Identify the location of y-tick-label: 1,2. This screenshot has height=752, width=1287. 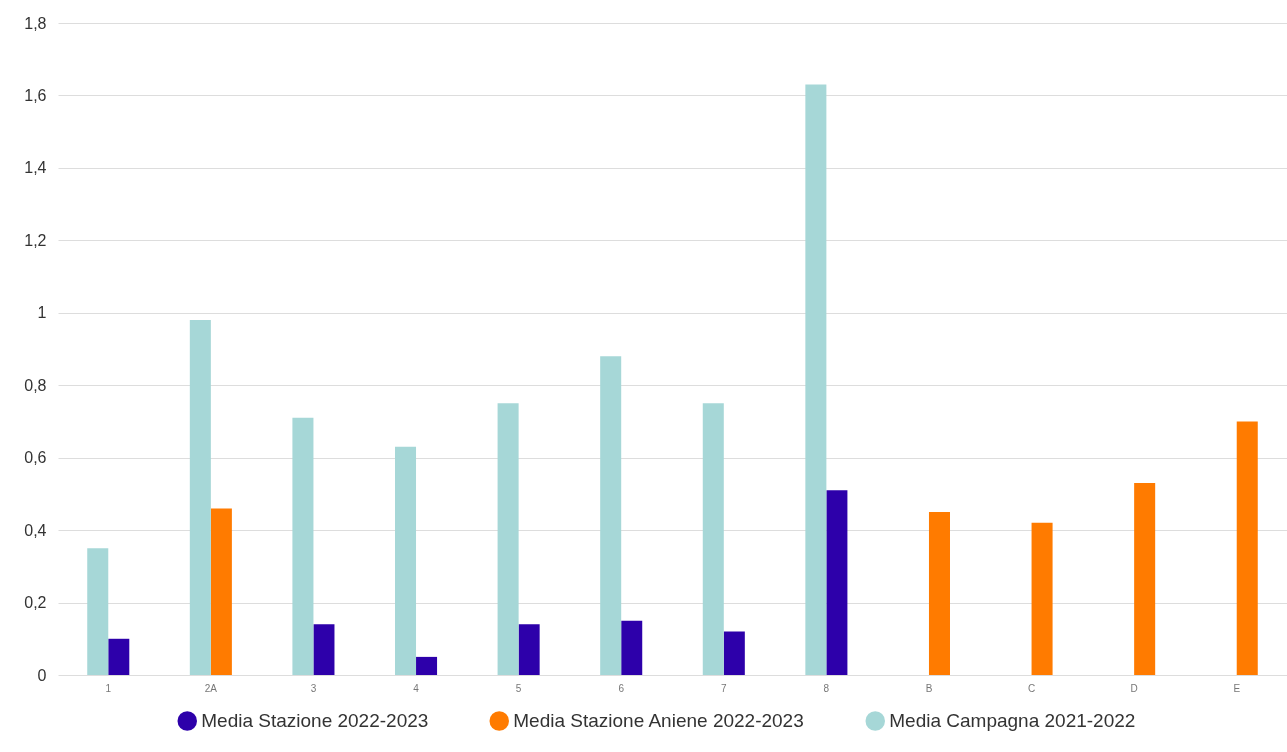
(35, 240).